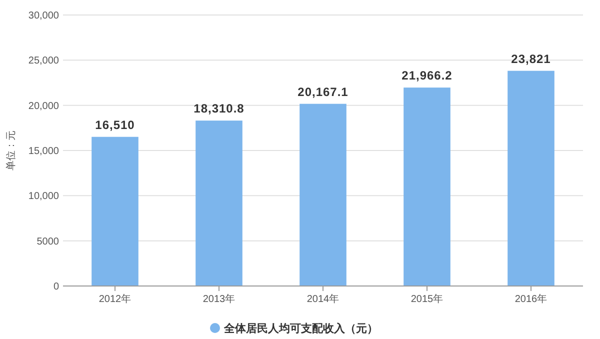  What do you see at coordinates (531, 59) in the screenshot?
I see `text: 23,821` at bounding box center [531, 59].